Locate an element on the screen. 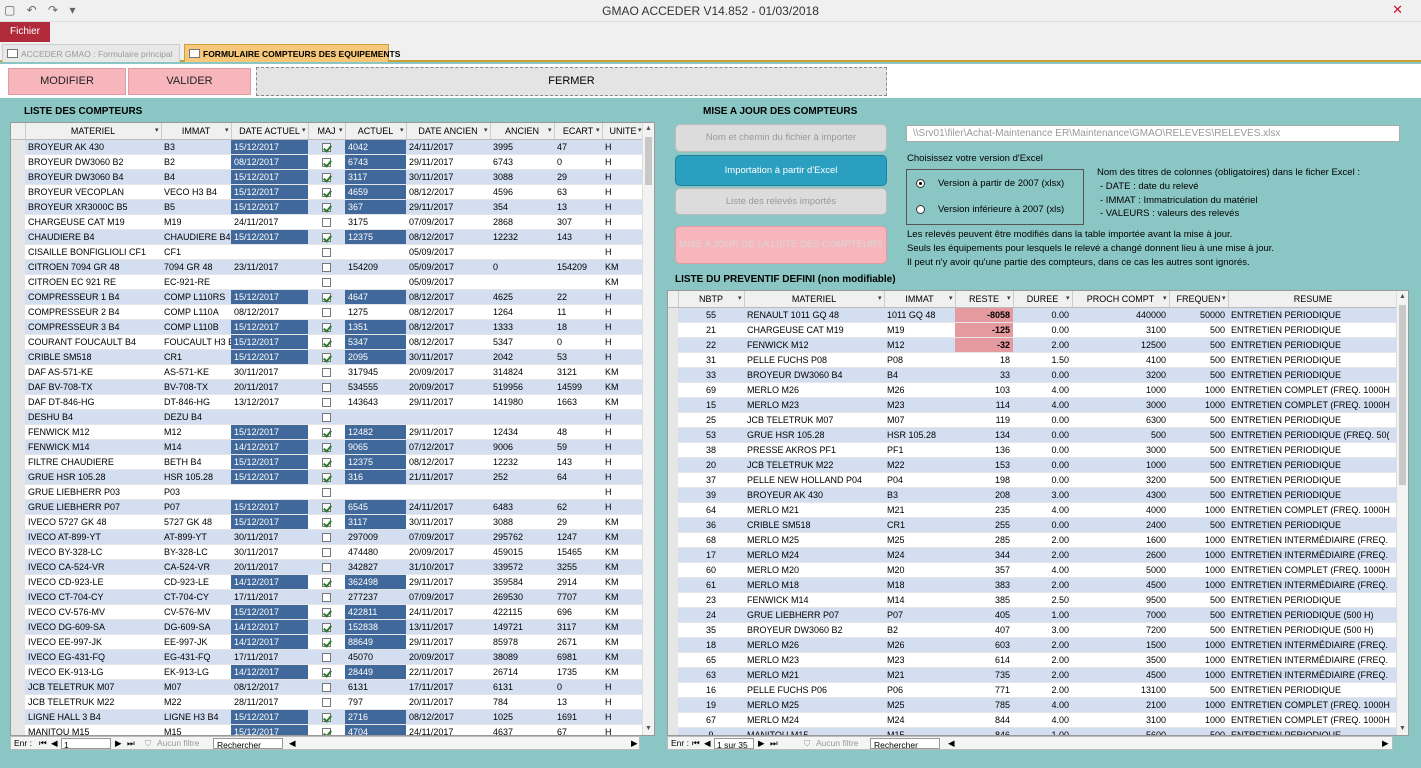 This screenshot has height=768, width=1421. table-cell: MERLO M24 is located at coordinates (814, 720).